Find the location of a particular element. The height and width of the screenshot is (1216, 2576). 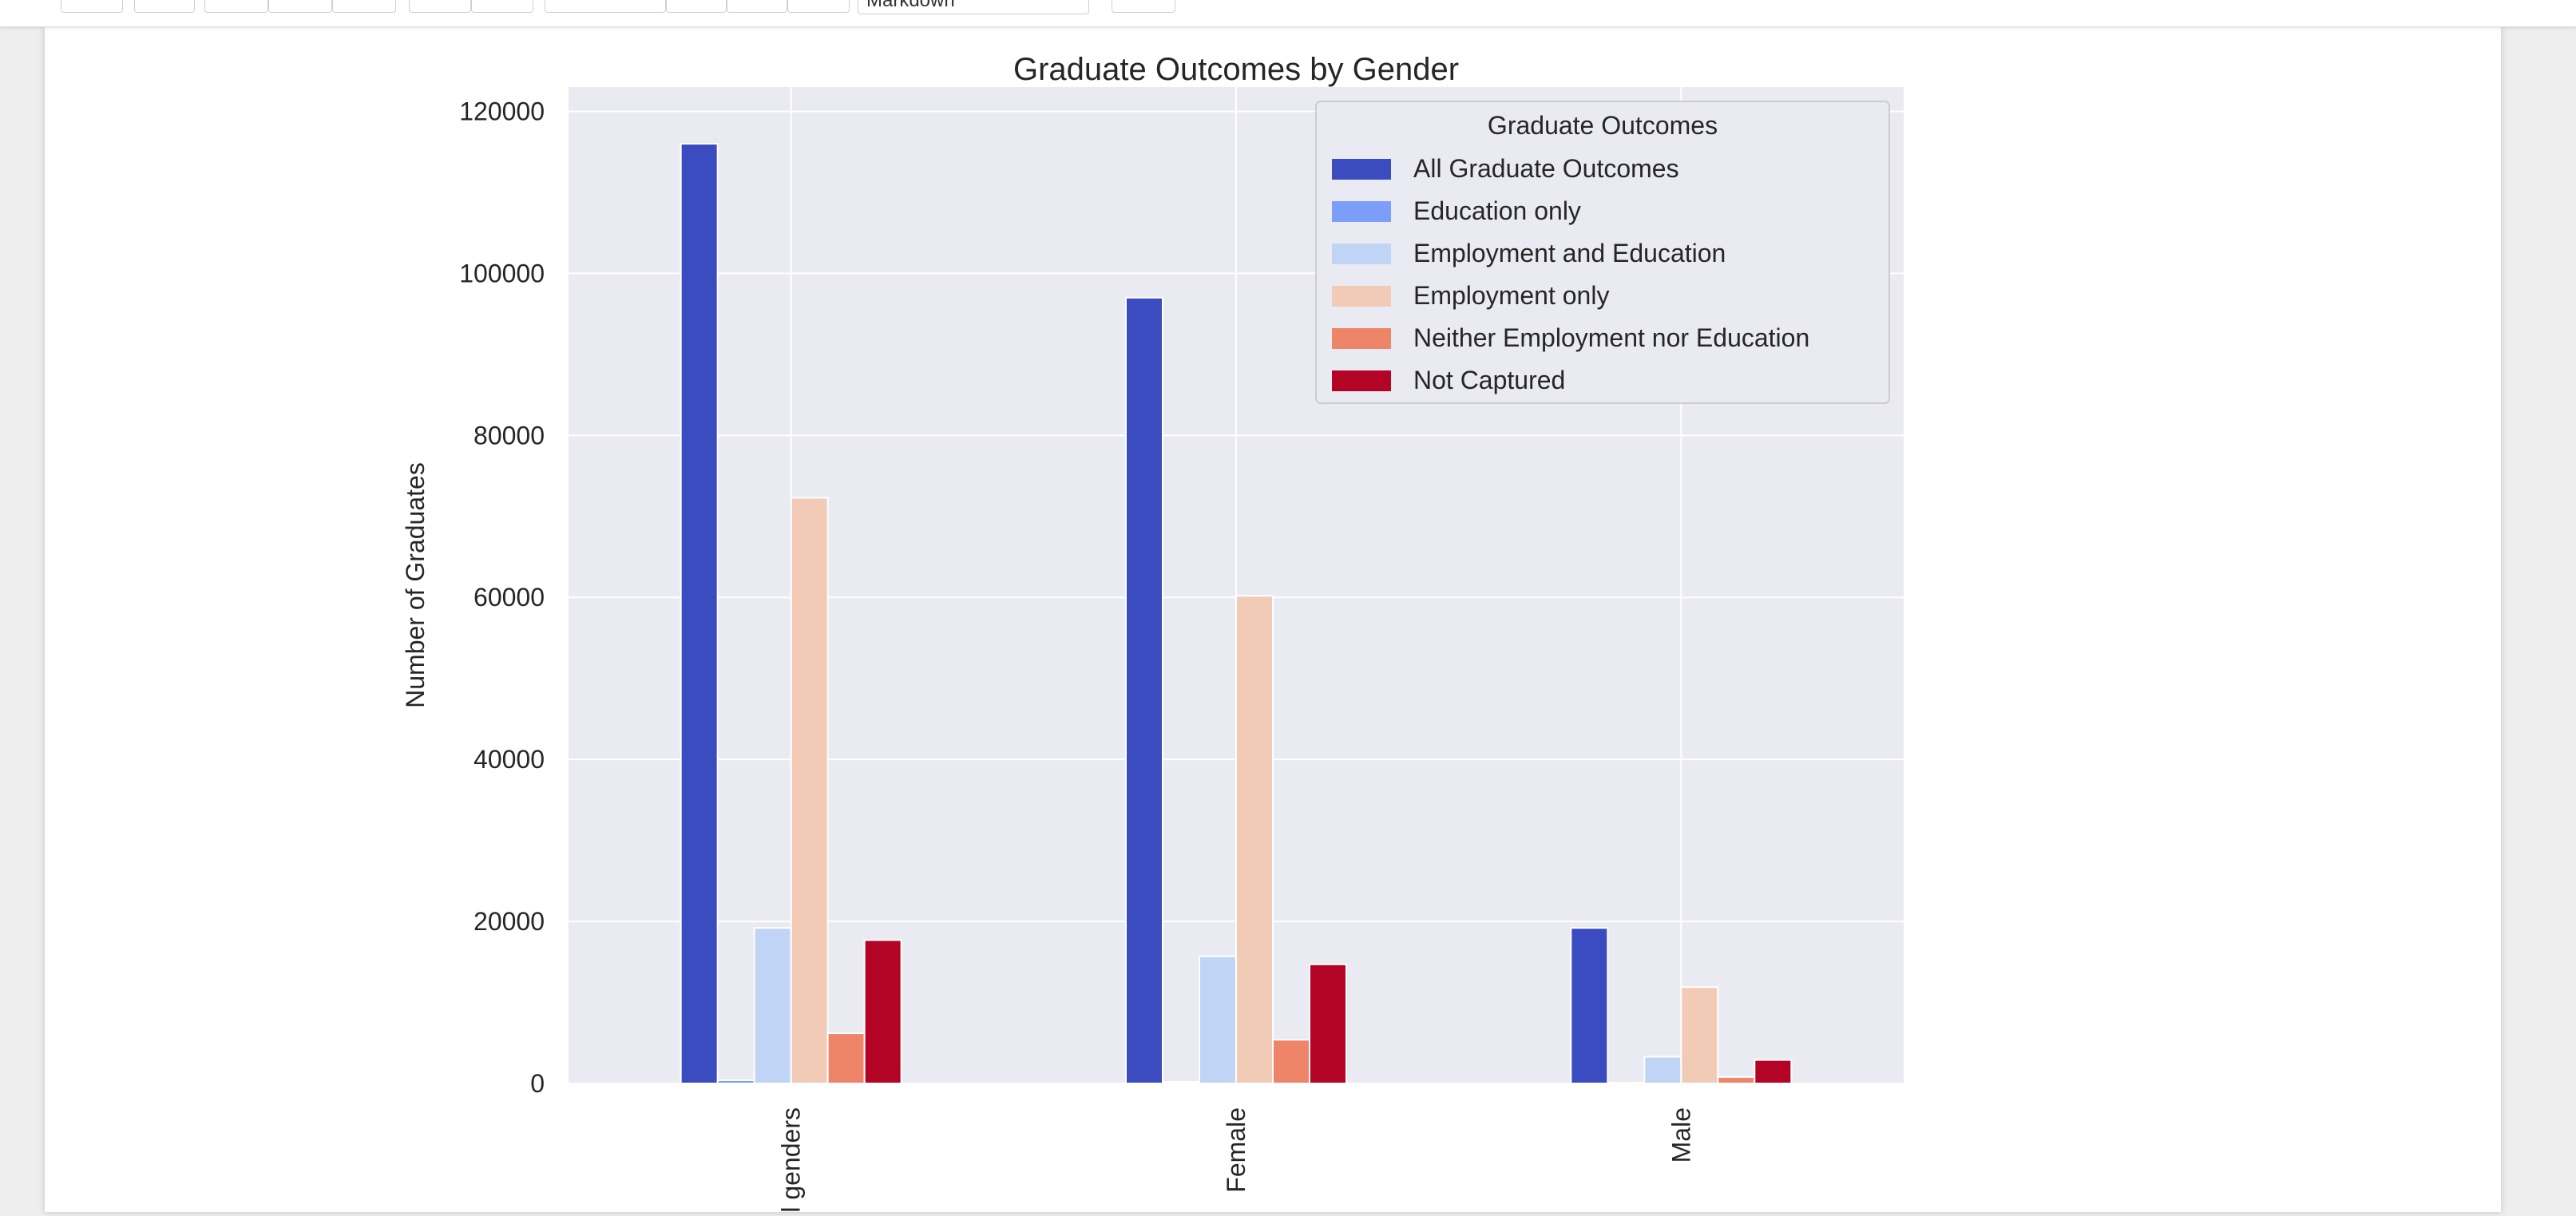

x-tick-label: Male is located at coordinates (1680, 1135).